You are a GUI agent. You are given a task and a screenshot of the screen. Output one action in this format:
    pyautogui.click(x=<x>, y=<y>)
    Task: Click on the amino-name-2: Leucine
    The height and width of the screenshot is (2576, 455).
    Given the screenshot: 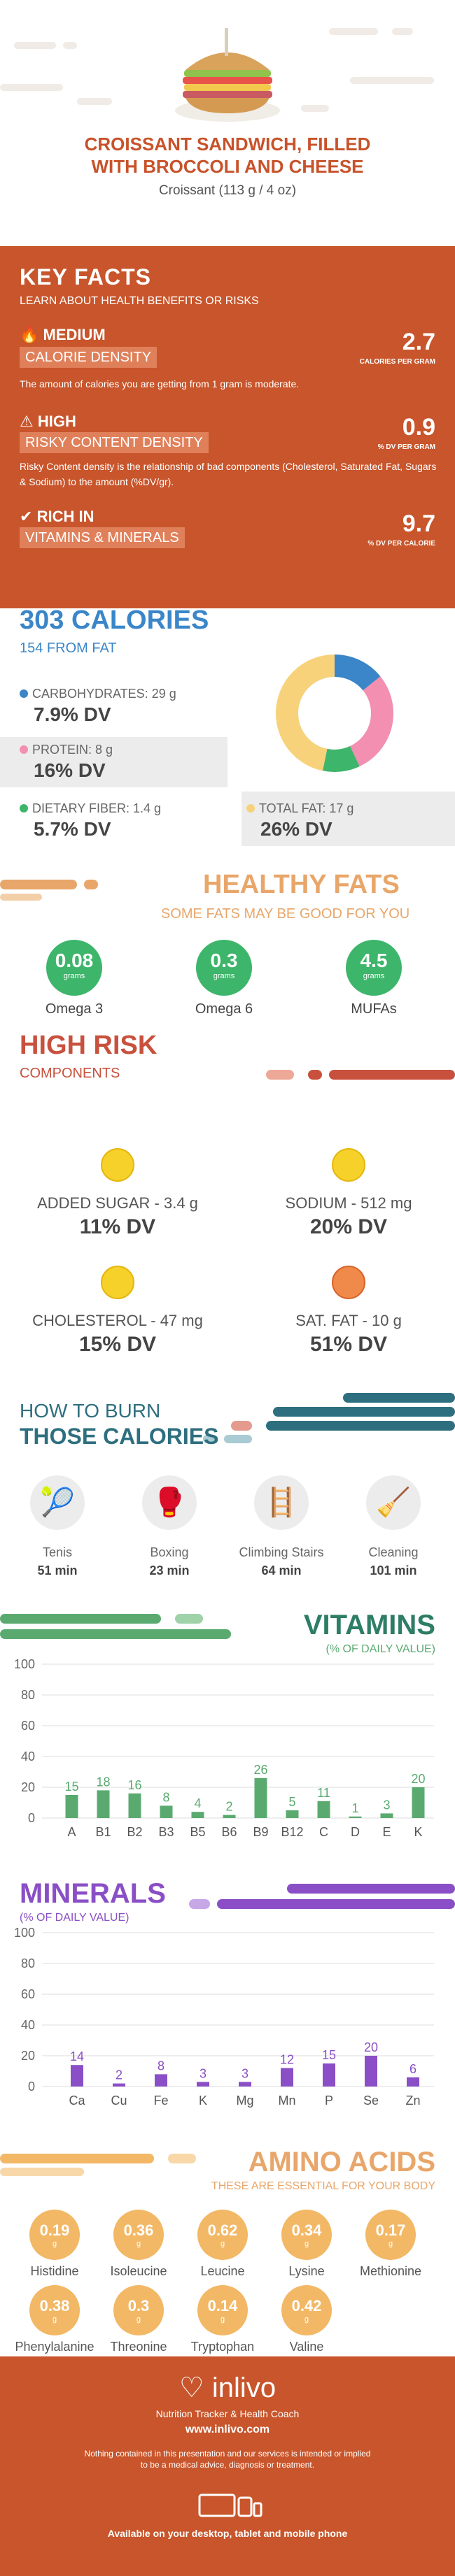 What is the action you would take?
    pyautogui.click(x=222, y=2271)
    